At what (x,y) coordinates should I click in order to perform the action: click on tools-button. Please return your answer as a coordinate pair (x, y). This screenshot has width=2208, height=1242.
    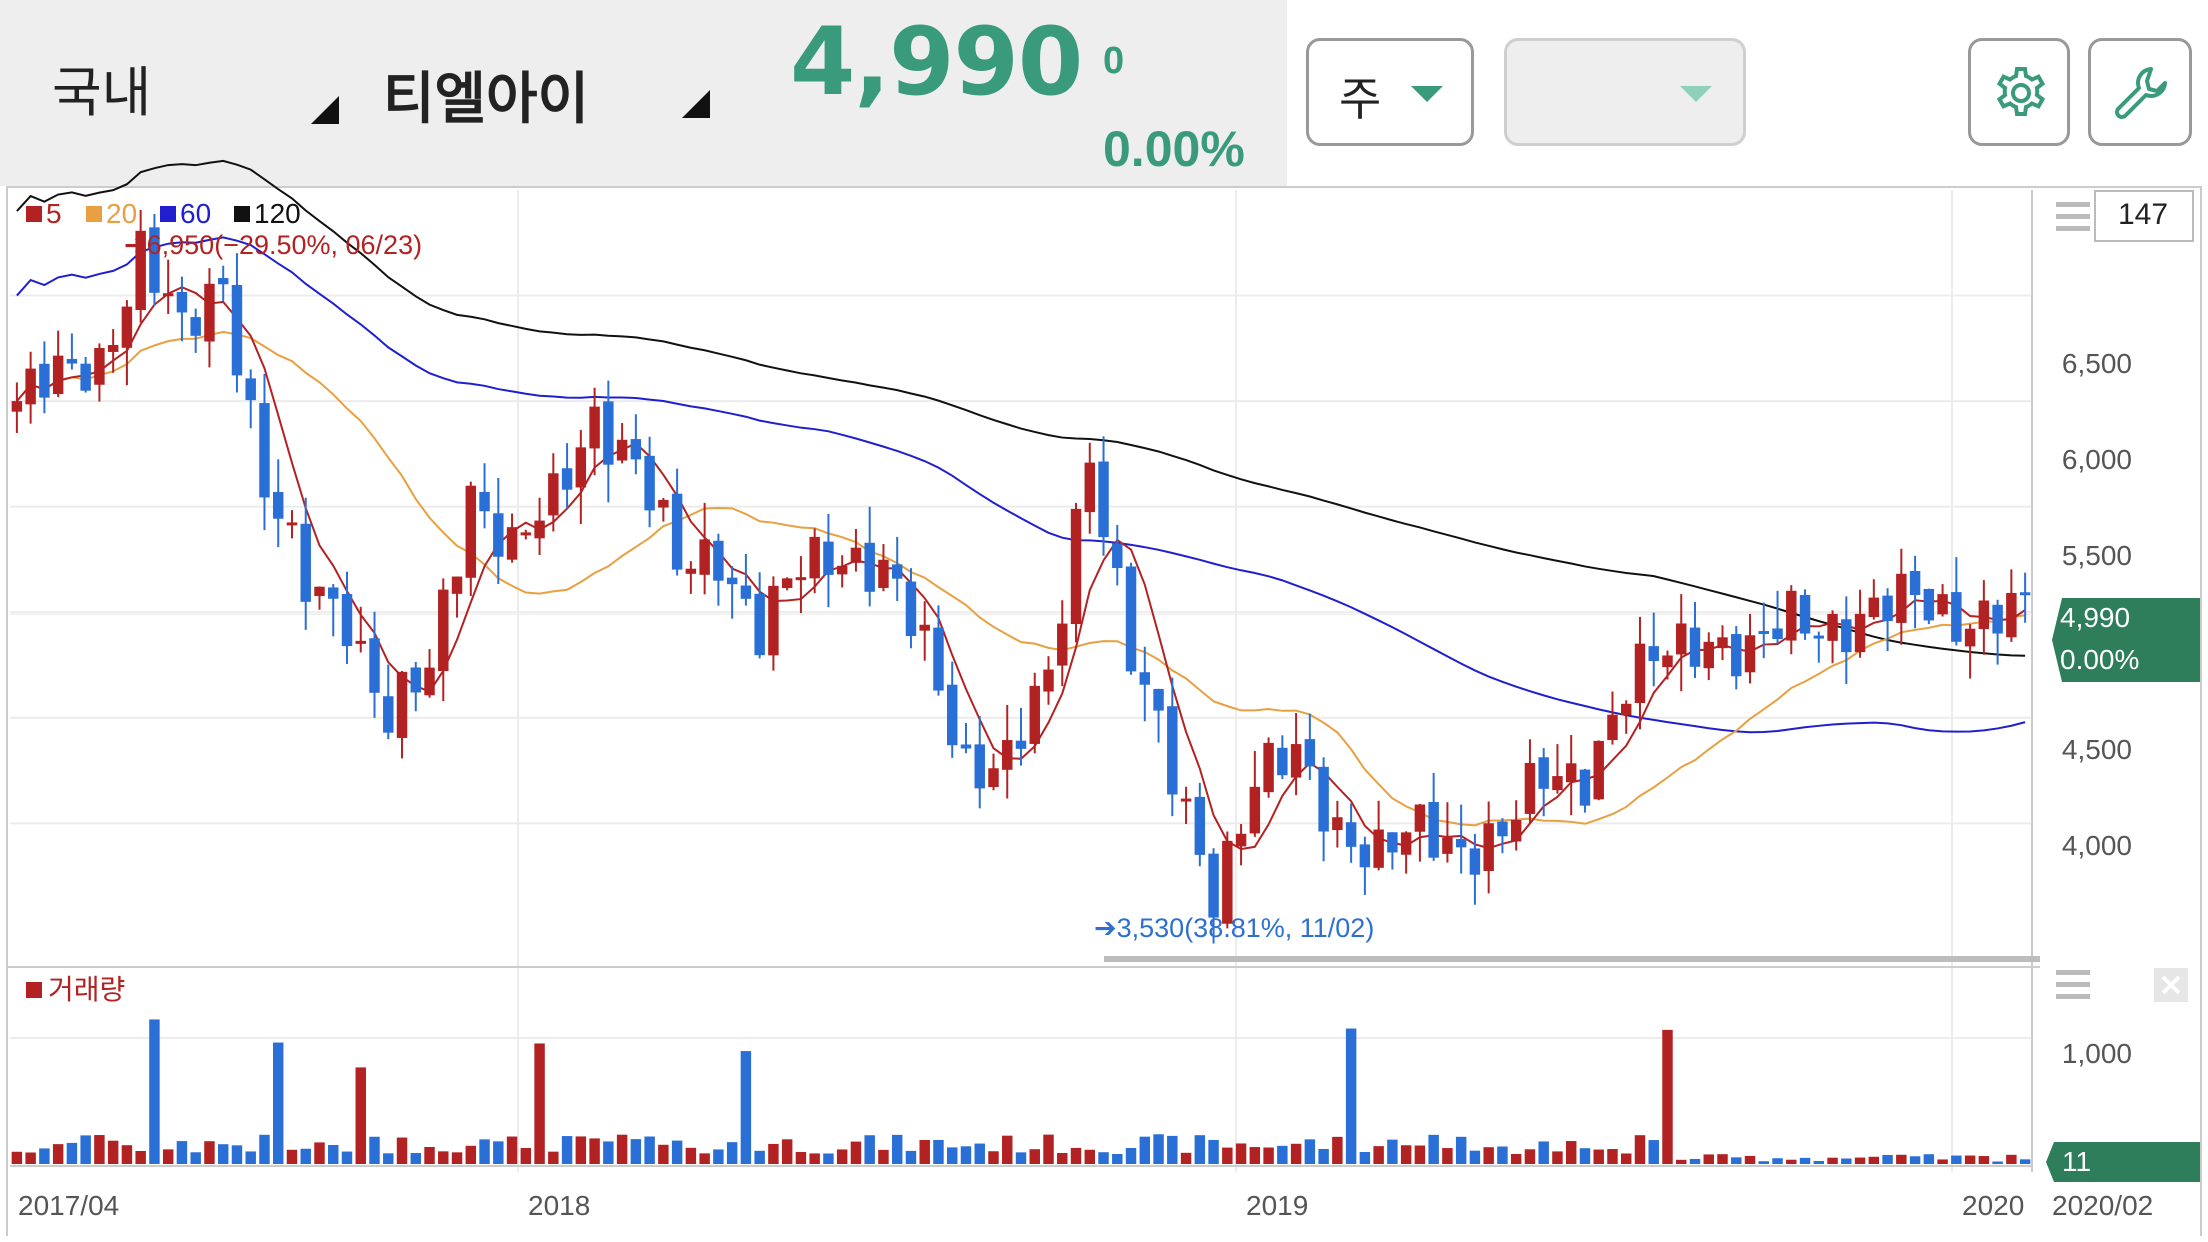
    Looking at the image, I should click on (2140, 92).